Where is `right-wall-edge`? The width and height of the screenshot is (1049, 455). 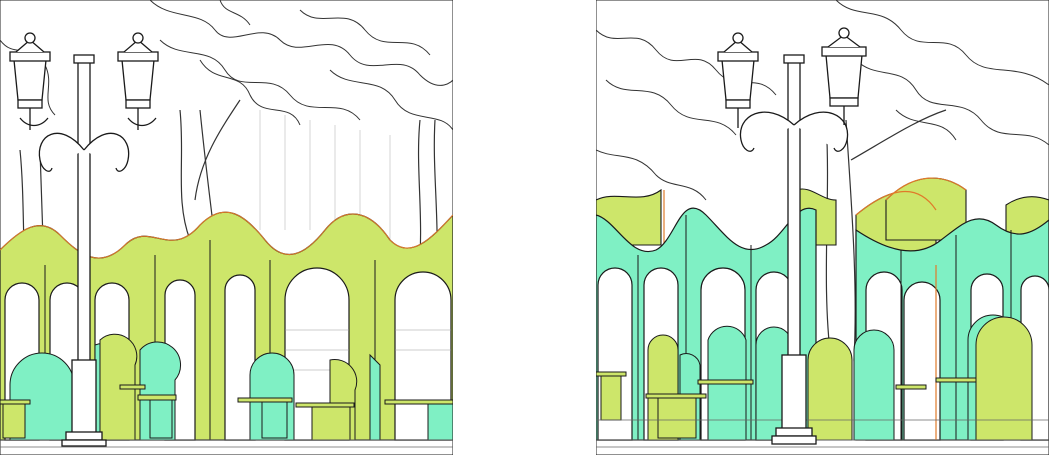 right-wall-edge is located at coordinates (896, 203).